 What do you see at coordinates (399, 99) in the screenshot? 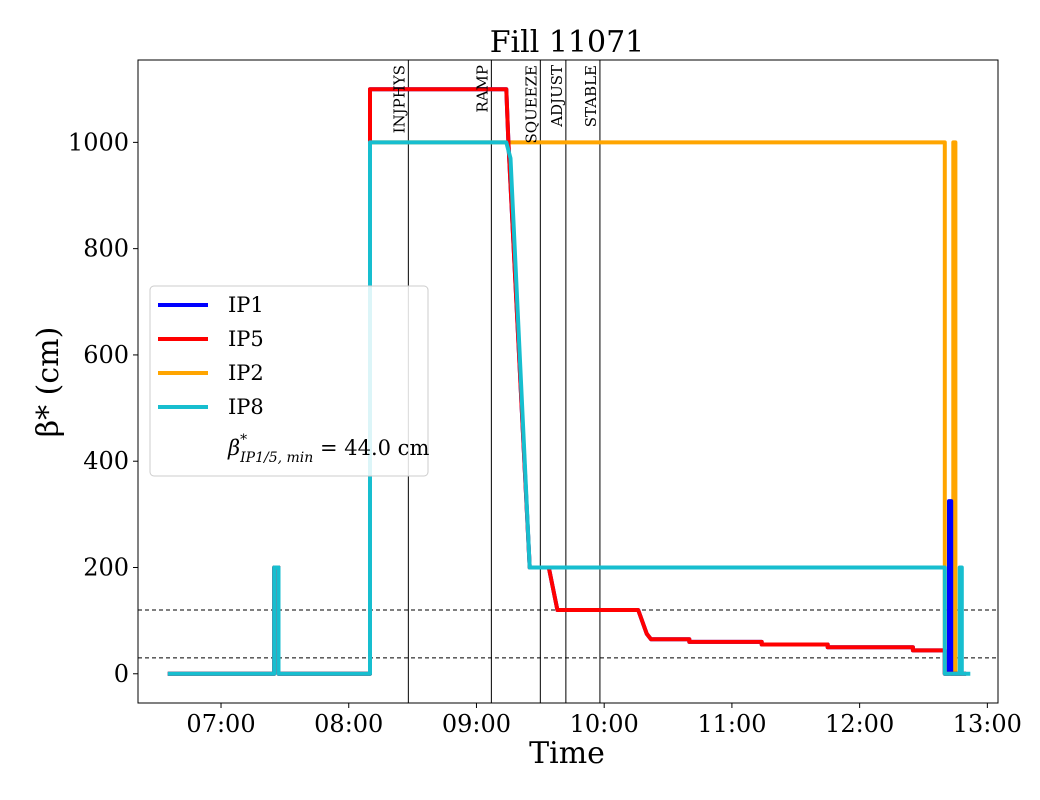
I see `beam-mode-label: INJPHYS` at bounding box center [399, 99].